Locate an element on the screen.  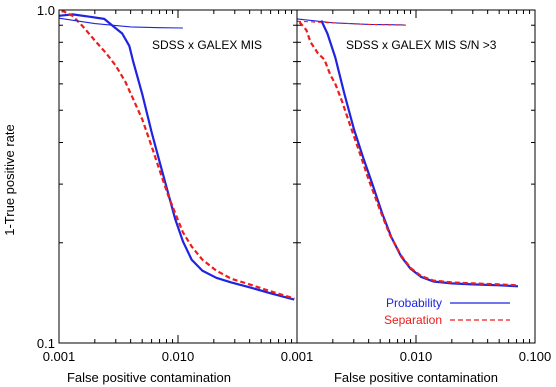
panel-title: SDSS x GALEX MIS S/N >3 is located at coordinates (421, 45).